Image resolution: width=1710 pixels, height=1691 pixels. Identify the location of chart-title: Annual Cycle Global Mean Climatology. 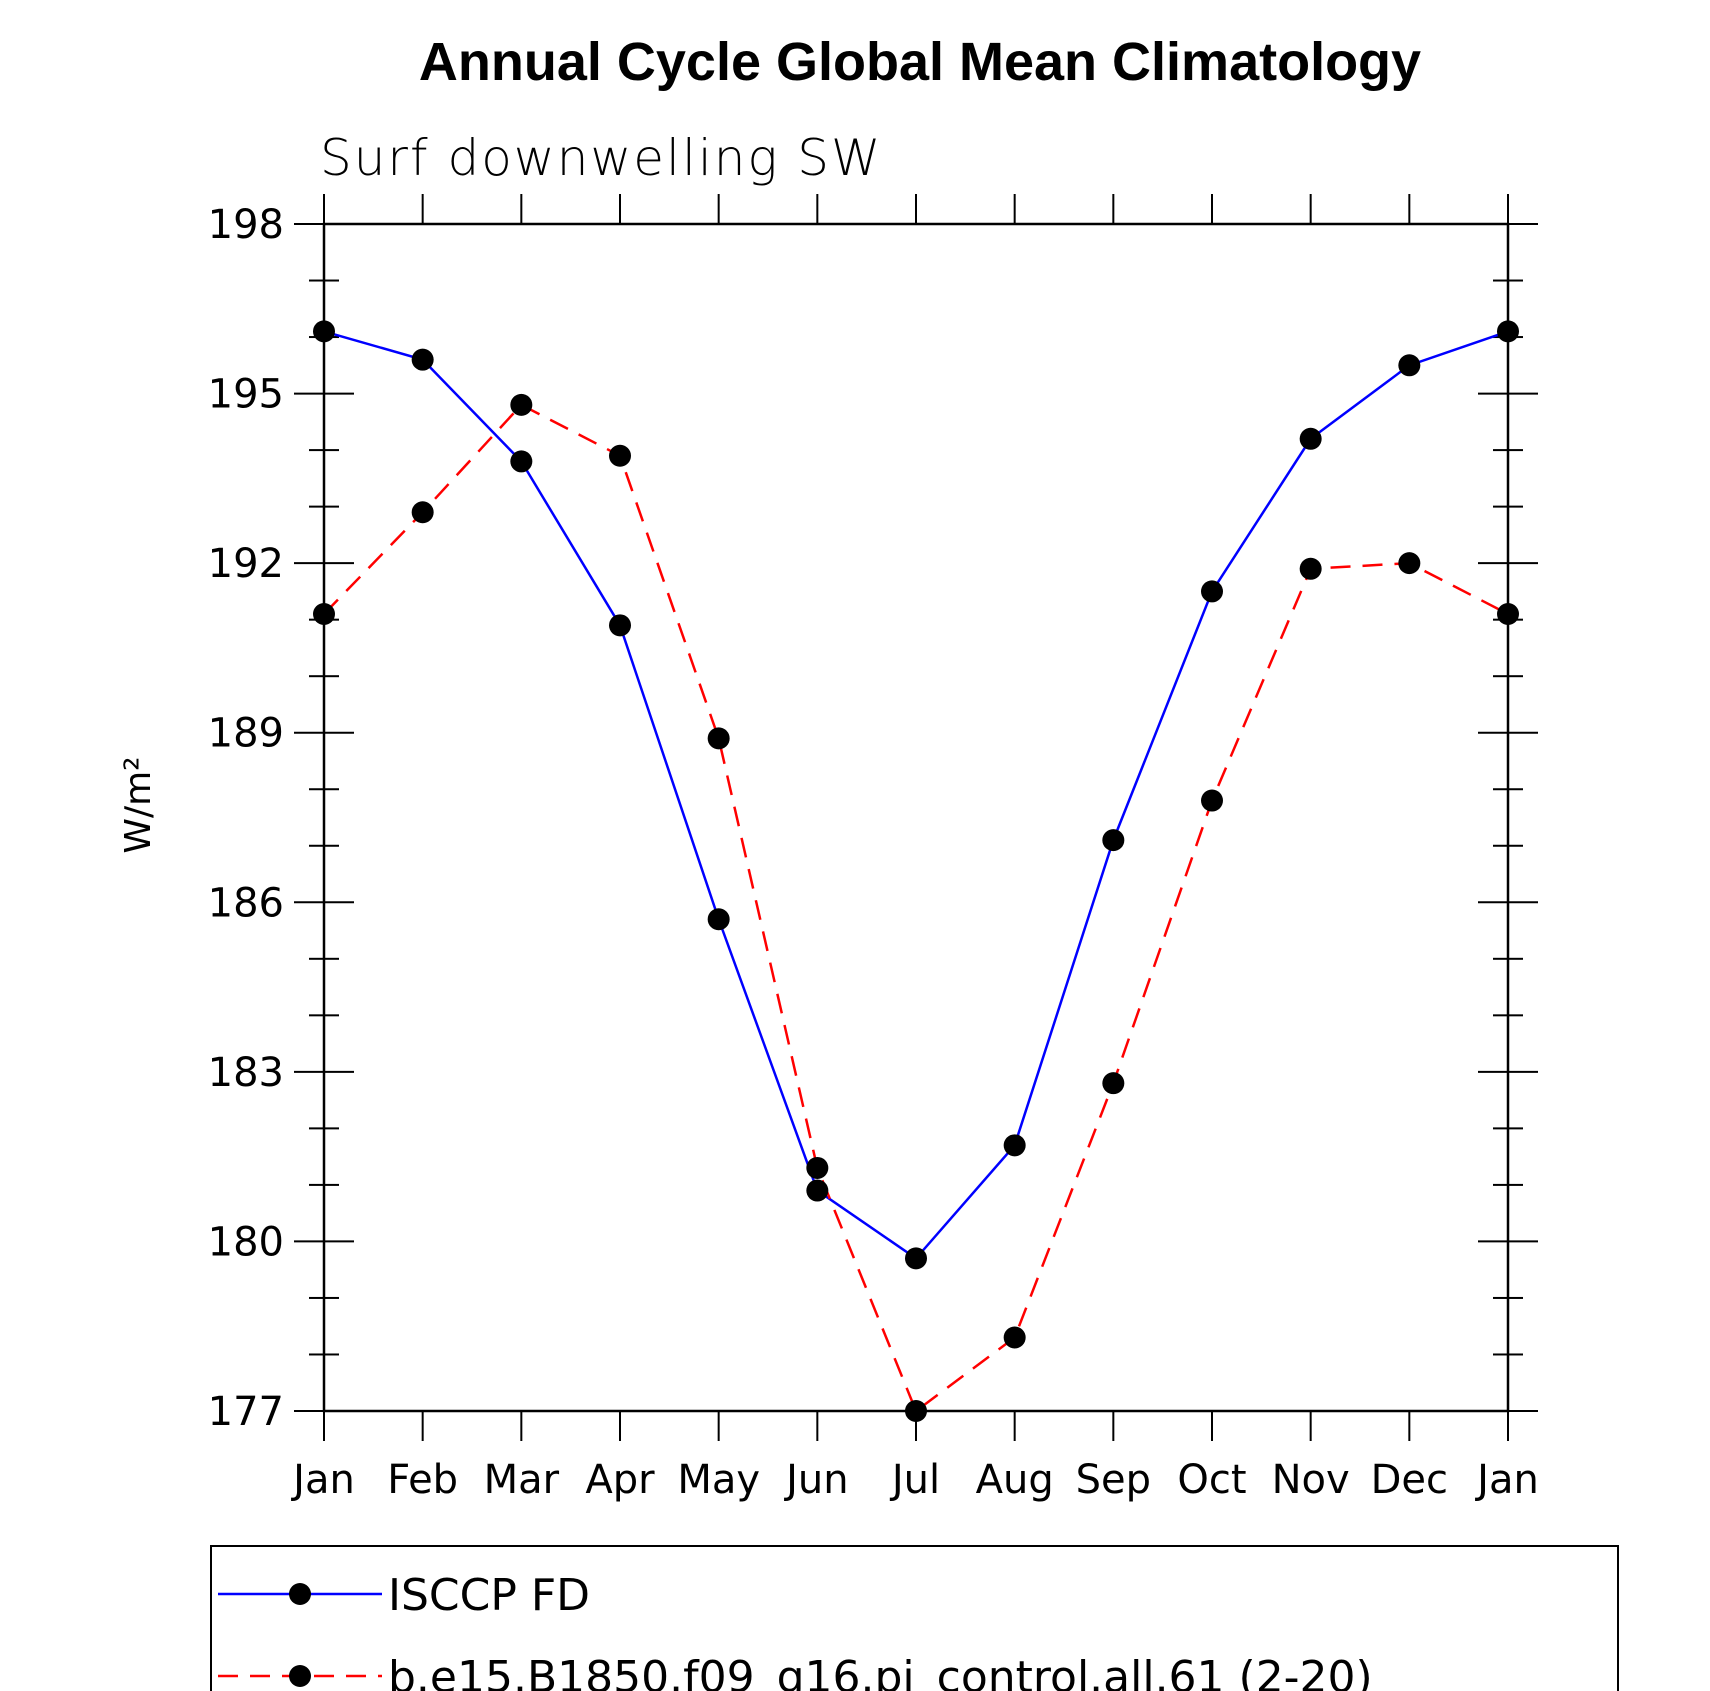
(920, 62).